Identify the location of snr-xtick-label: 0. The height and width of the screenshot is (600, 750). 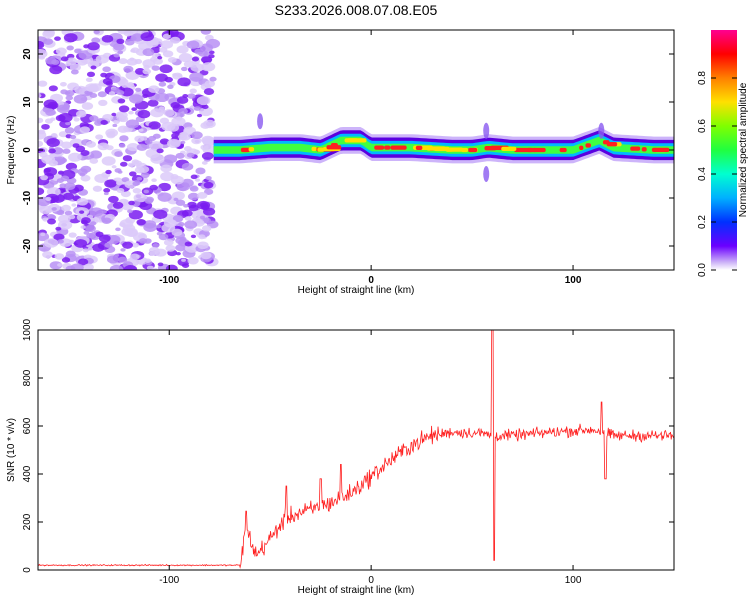
(371, 580).